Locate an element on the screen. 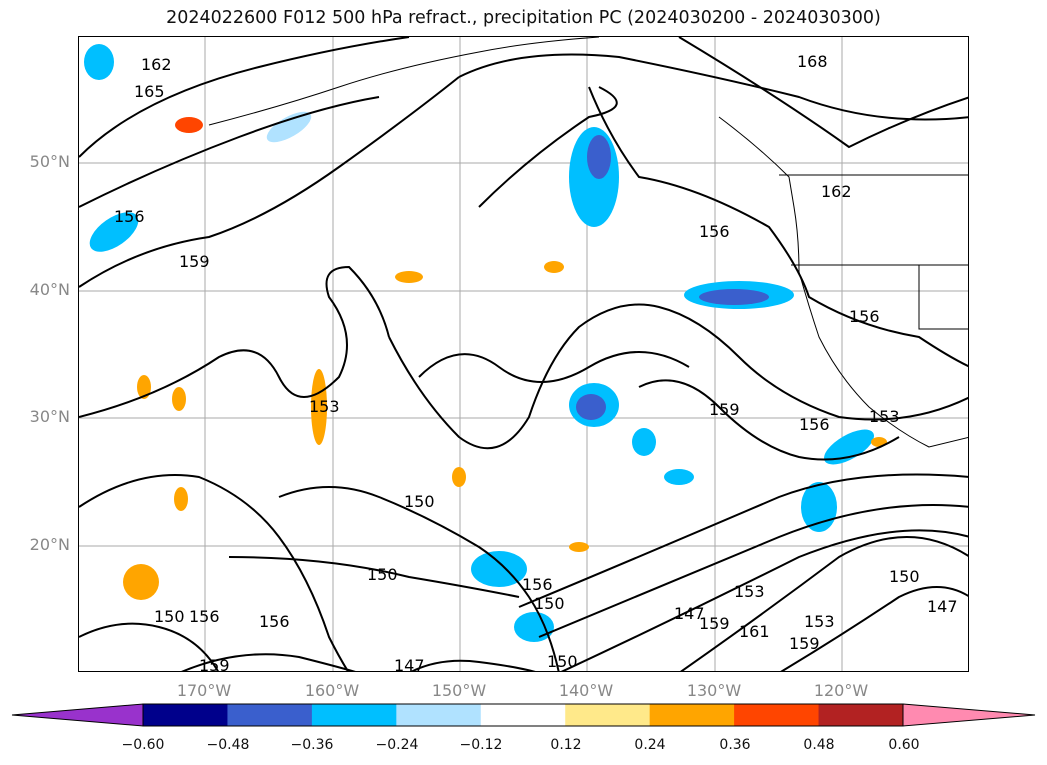 The height and width of the screenshot is (765, 1047). colorbar-tick: 0.24 is located at coordinates (650, 745).